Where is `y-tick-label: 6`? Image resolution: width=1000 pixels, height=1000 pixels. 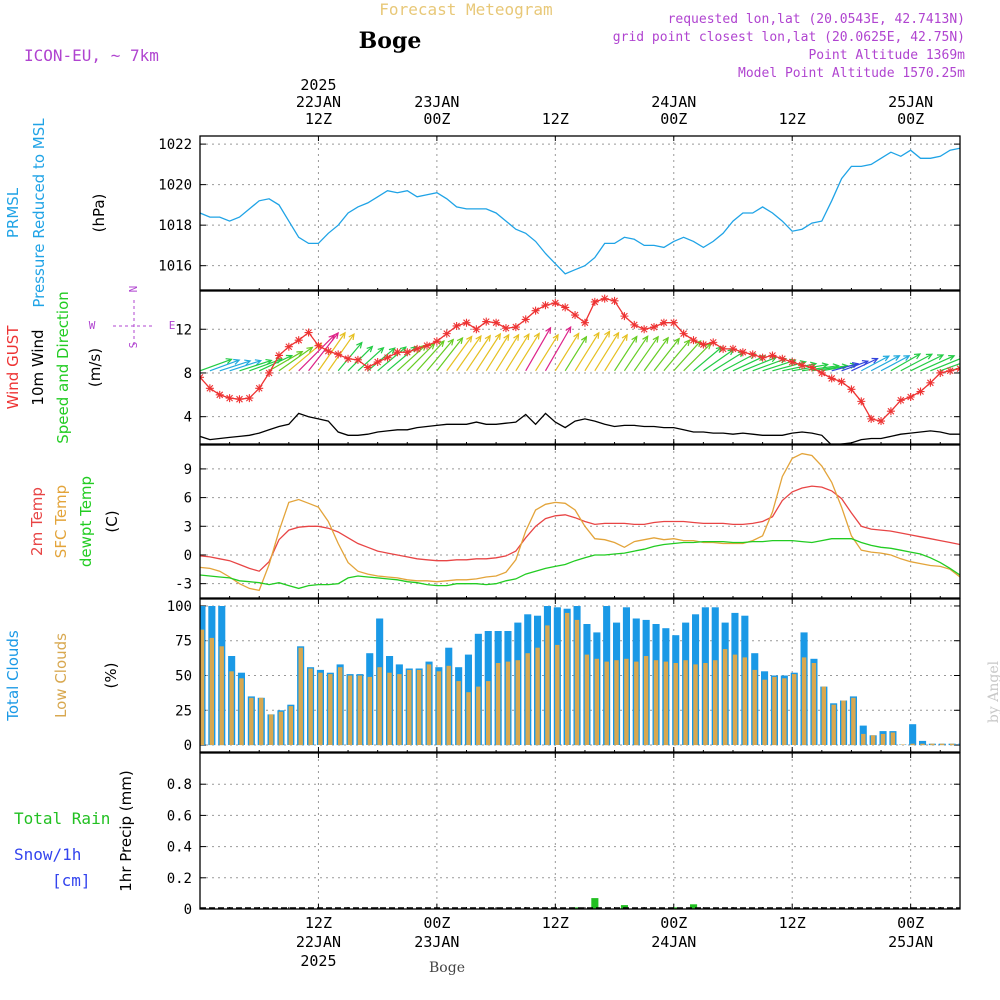 y-tick-label: 6 is located at coordinates (188, 499).